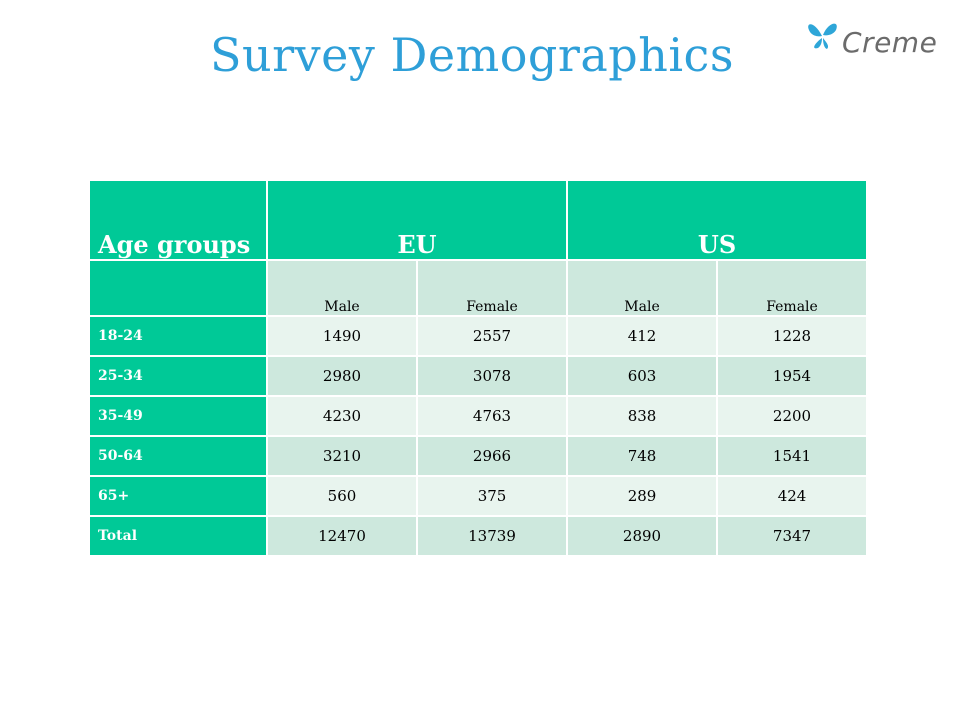 This screenshot has width=960, height=720. Describe the element at coordinates (642, 456) in the screenshot. I see `table-cell: 748` at that location.